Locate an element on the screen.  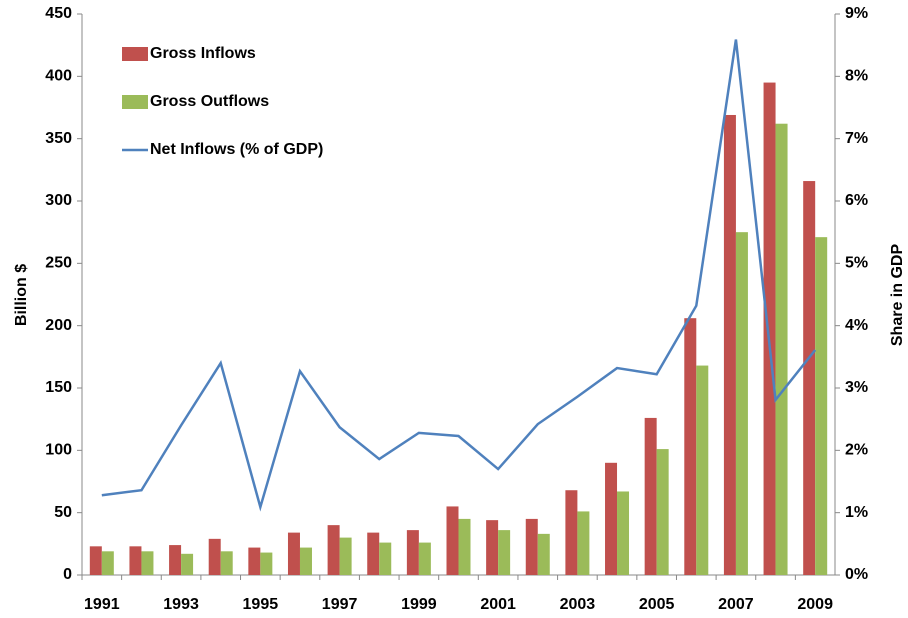
x-tick-label: 2007 is located at coordinates (736, 604).